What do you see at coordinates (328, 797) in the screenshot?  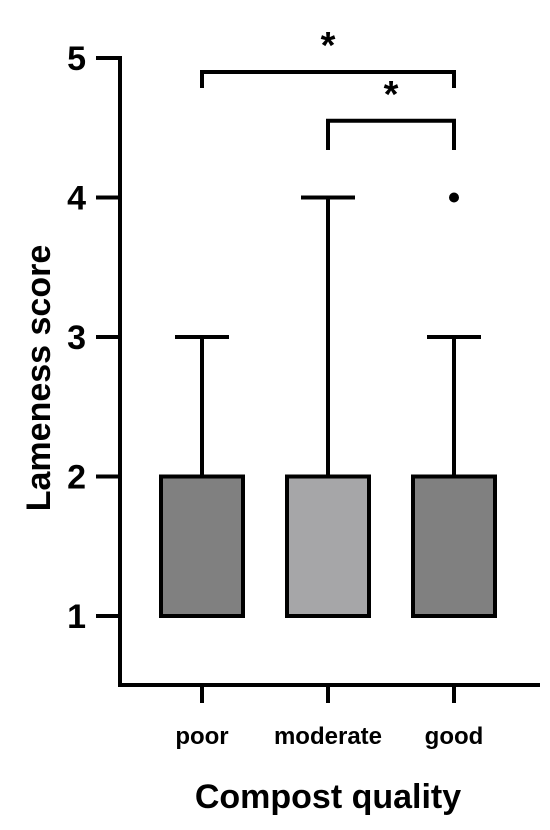 I see `x-axis-title: Compost quality` at bounding box center [328, 797].